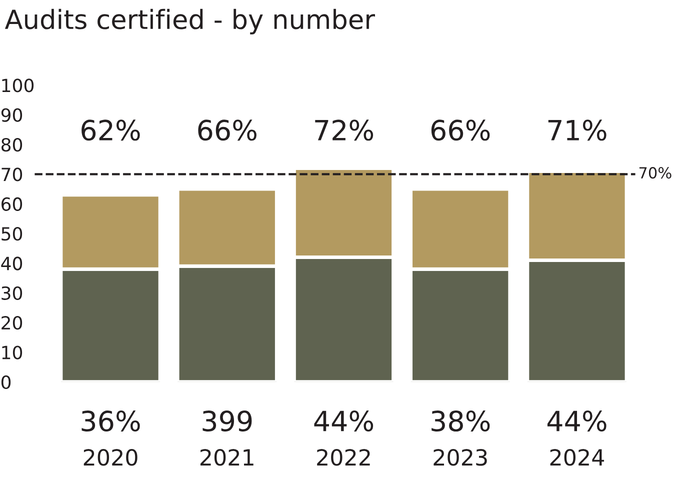 The height and width of the screenshot is (481, 678). Describe the element at coordinates (190, 21) in the screenshot. I see `chart-title: Audits certified - by number` at that location.